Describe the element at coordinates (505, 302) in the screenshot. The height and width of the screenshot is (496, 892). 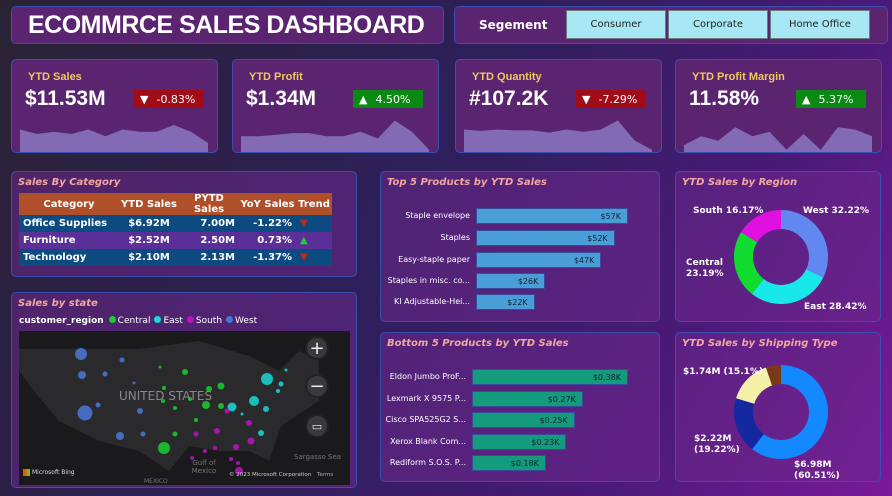
I see `bar: $22K` at that location.